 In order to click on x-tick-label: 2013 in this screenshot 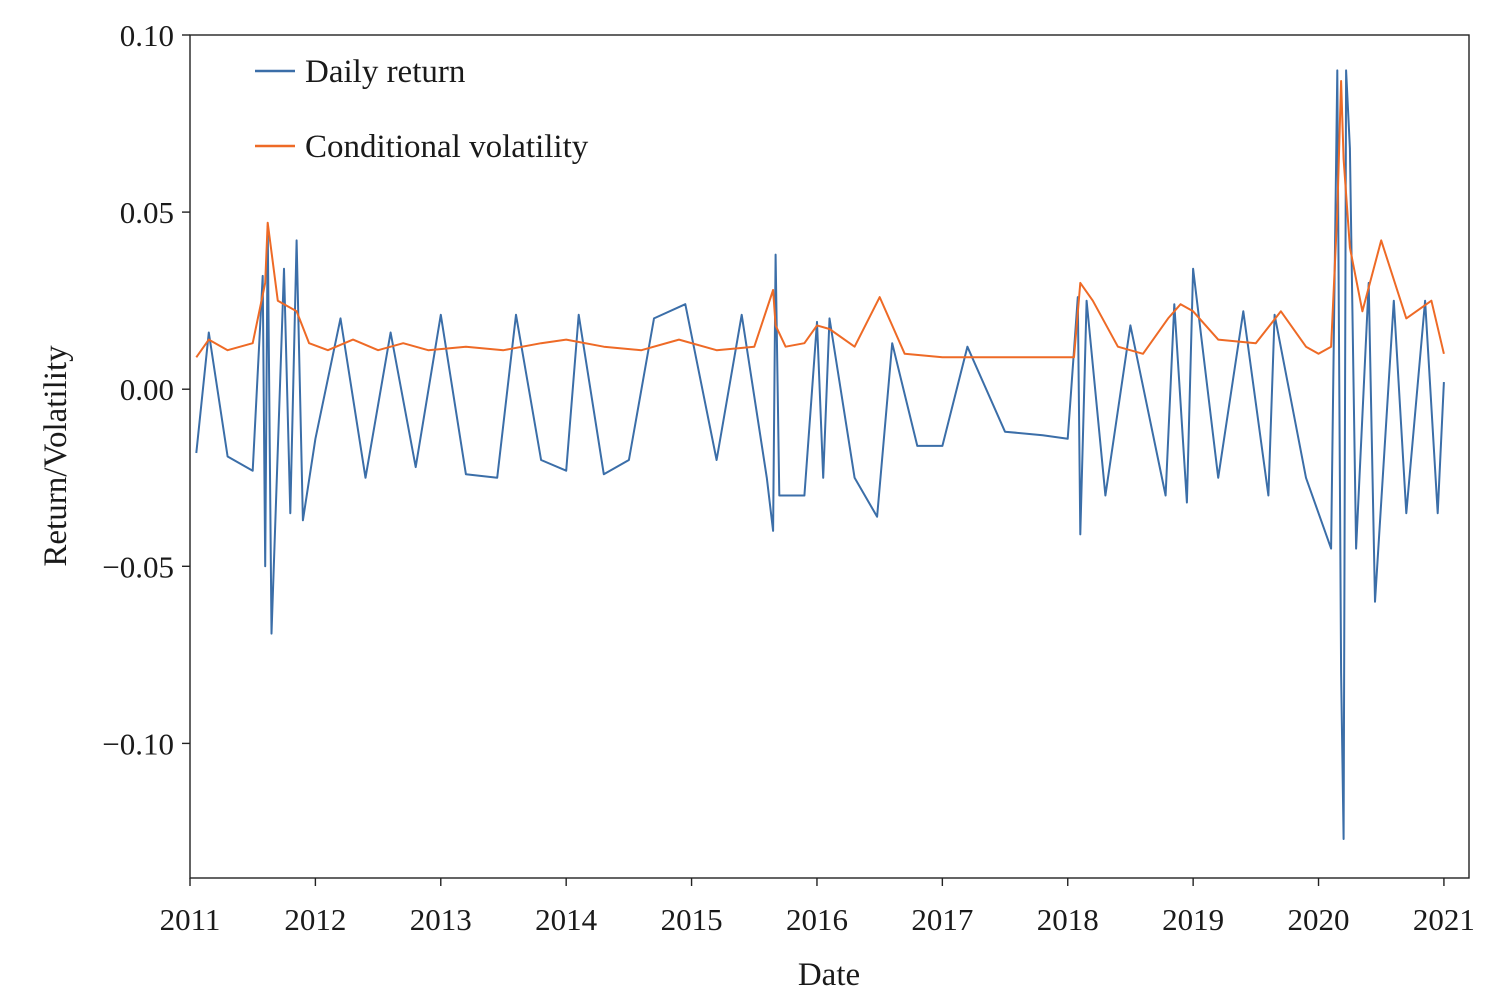, I will do `click(441, 919)`.